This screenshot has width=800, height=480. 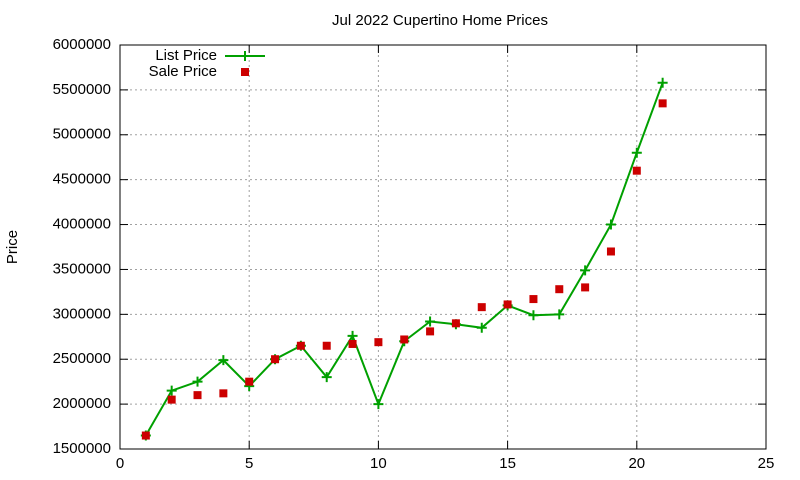 What do you see at coordinates (186, 55) in the screenshot?
I see `legend-label: List Price` at bounding box center [186, 55].